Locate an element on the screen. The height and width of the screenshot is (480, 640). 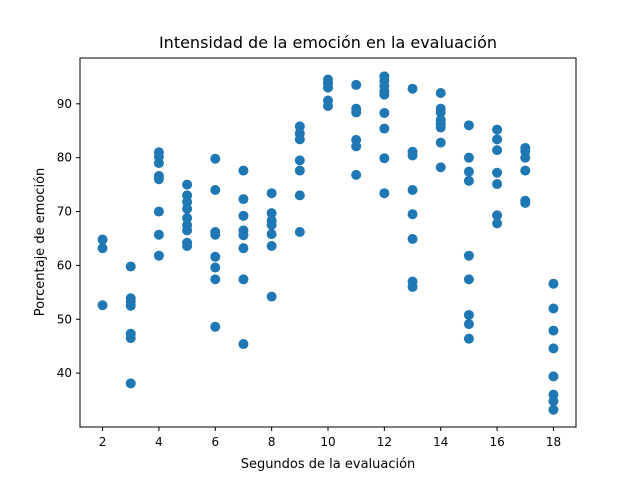
y-axis-ticks: 40 50 60 70 80 90 is located at coordinates (68, 238).